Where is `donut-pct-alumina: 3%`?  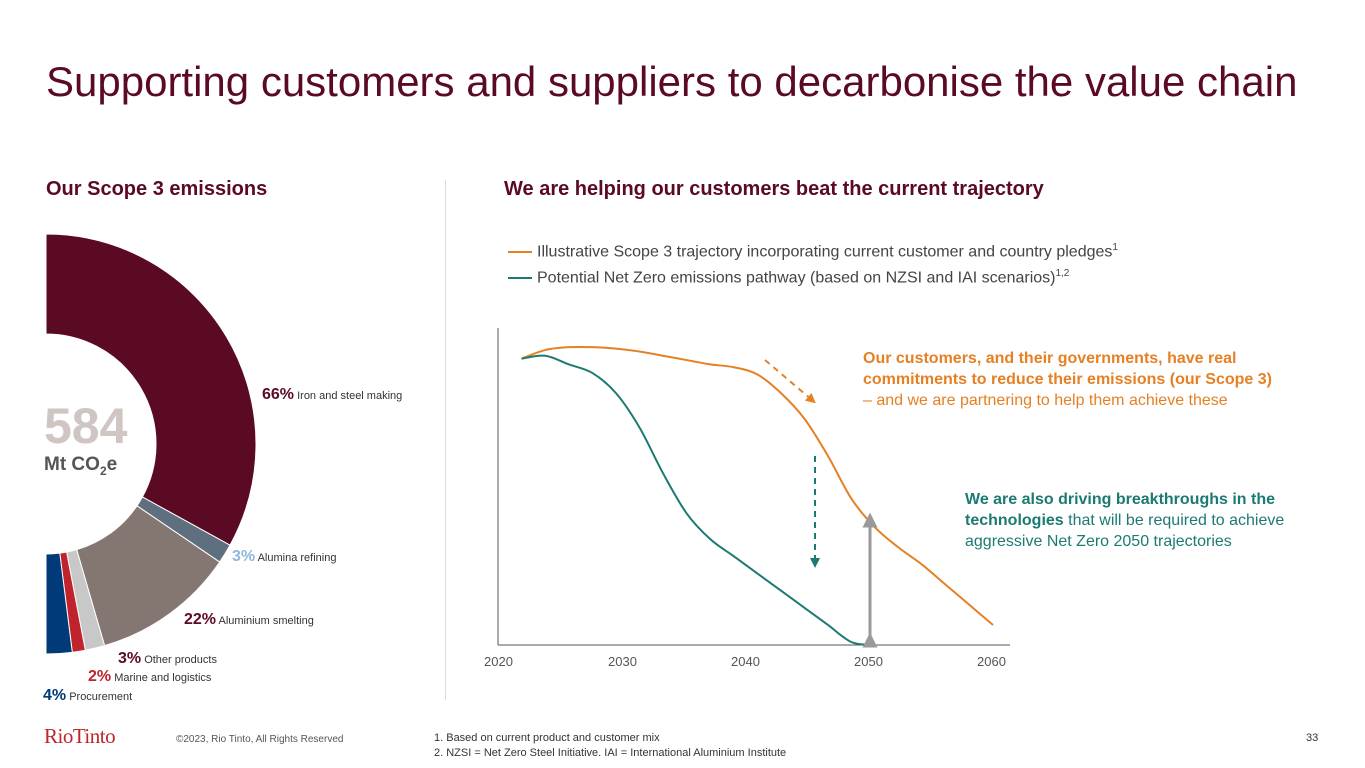 donut-pct-alumina: 3% is located at coordinates (244, 556).